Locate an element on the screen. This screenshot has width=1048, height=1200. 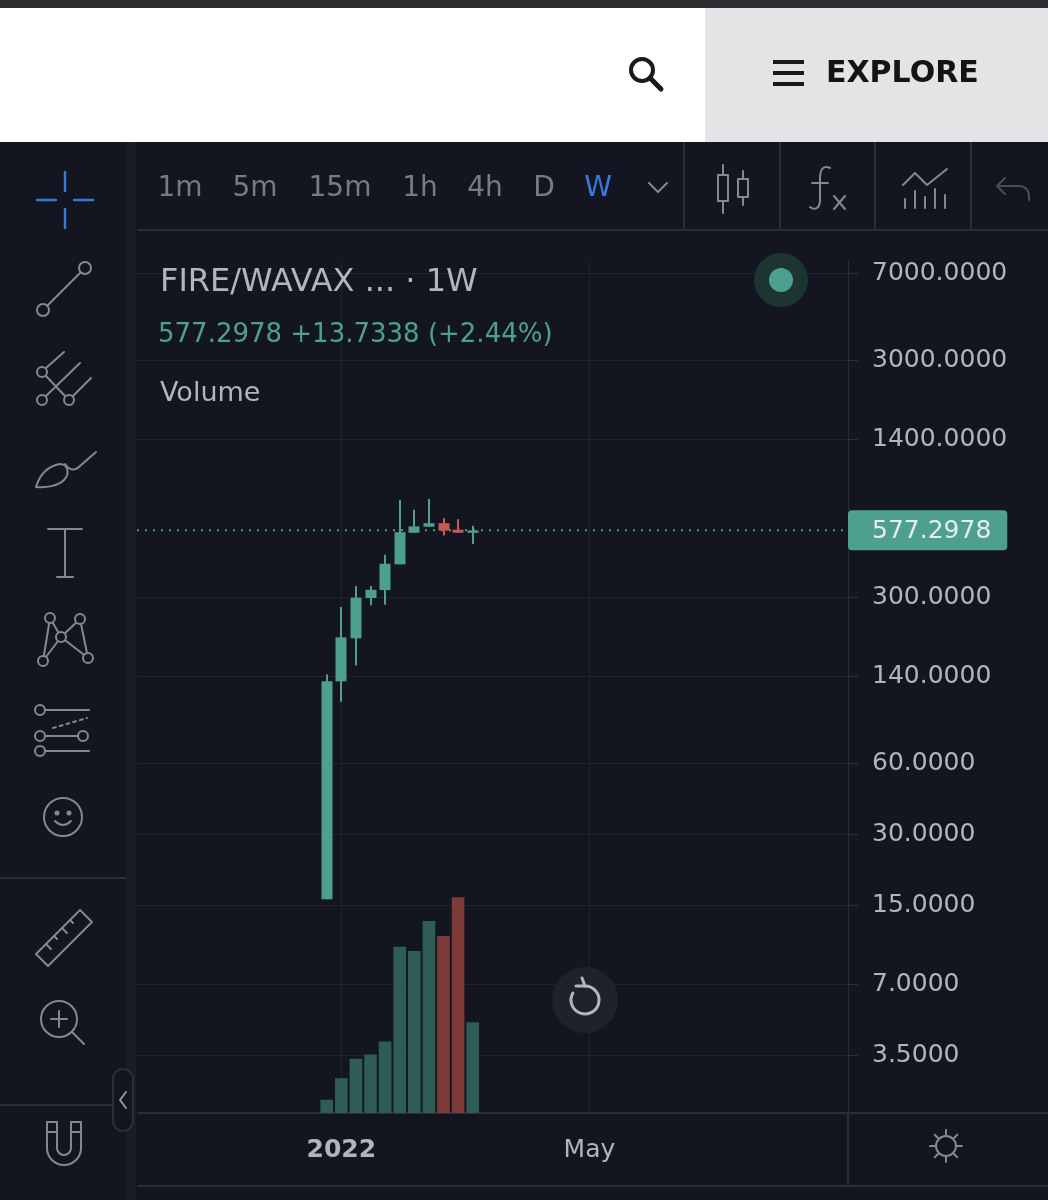
text: 1m is located at coordinates (180, 187).